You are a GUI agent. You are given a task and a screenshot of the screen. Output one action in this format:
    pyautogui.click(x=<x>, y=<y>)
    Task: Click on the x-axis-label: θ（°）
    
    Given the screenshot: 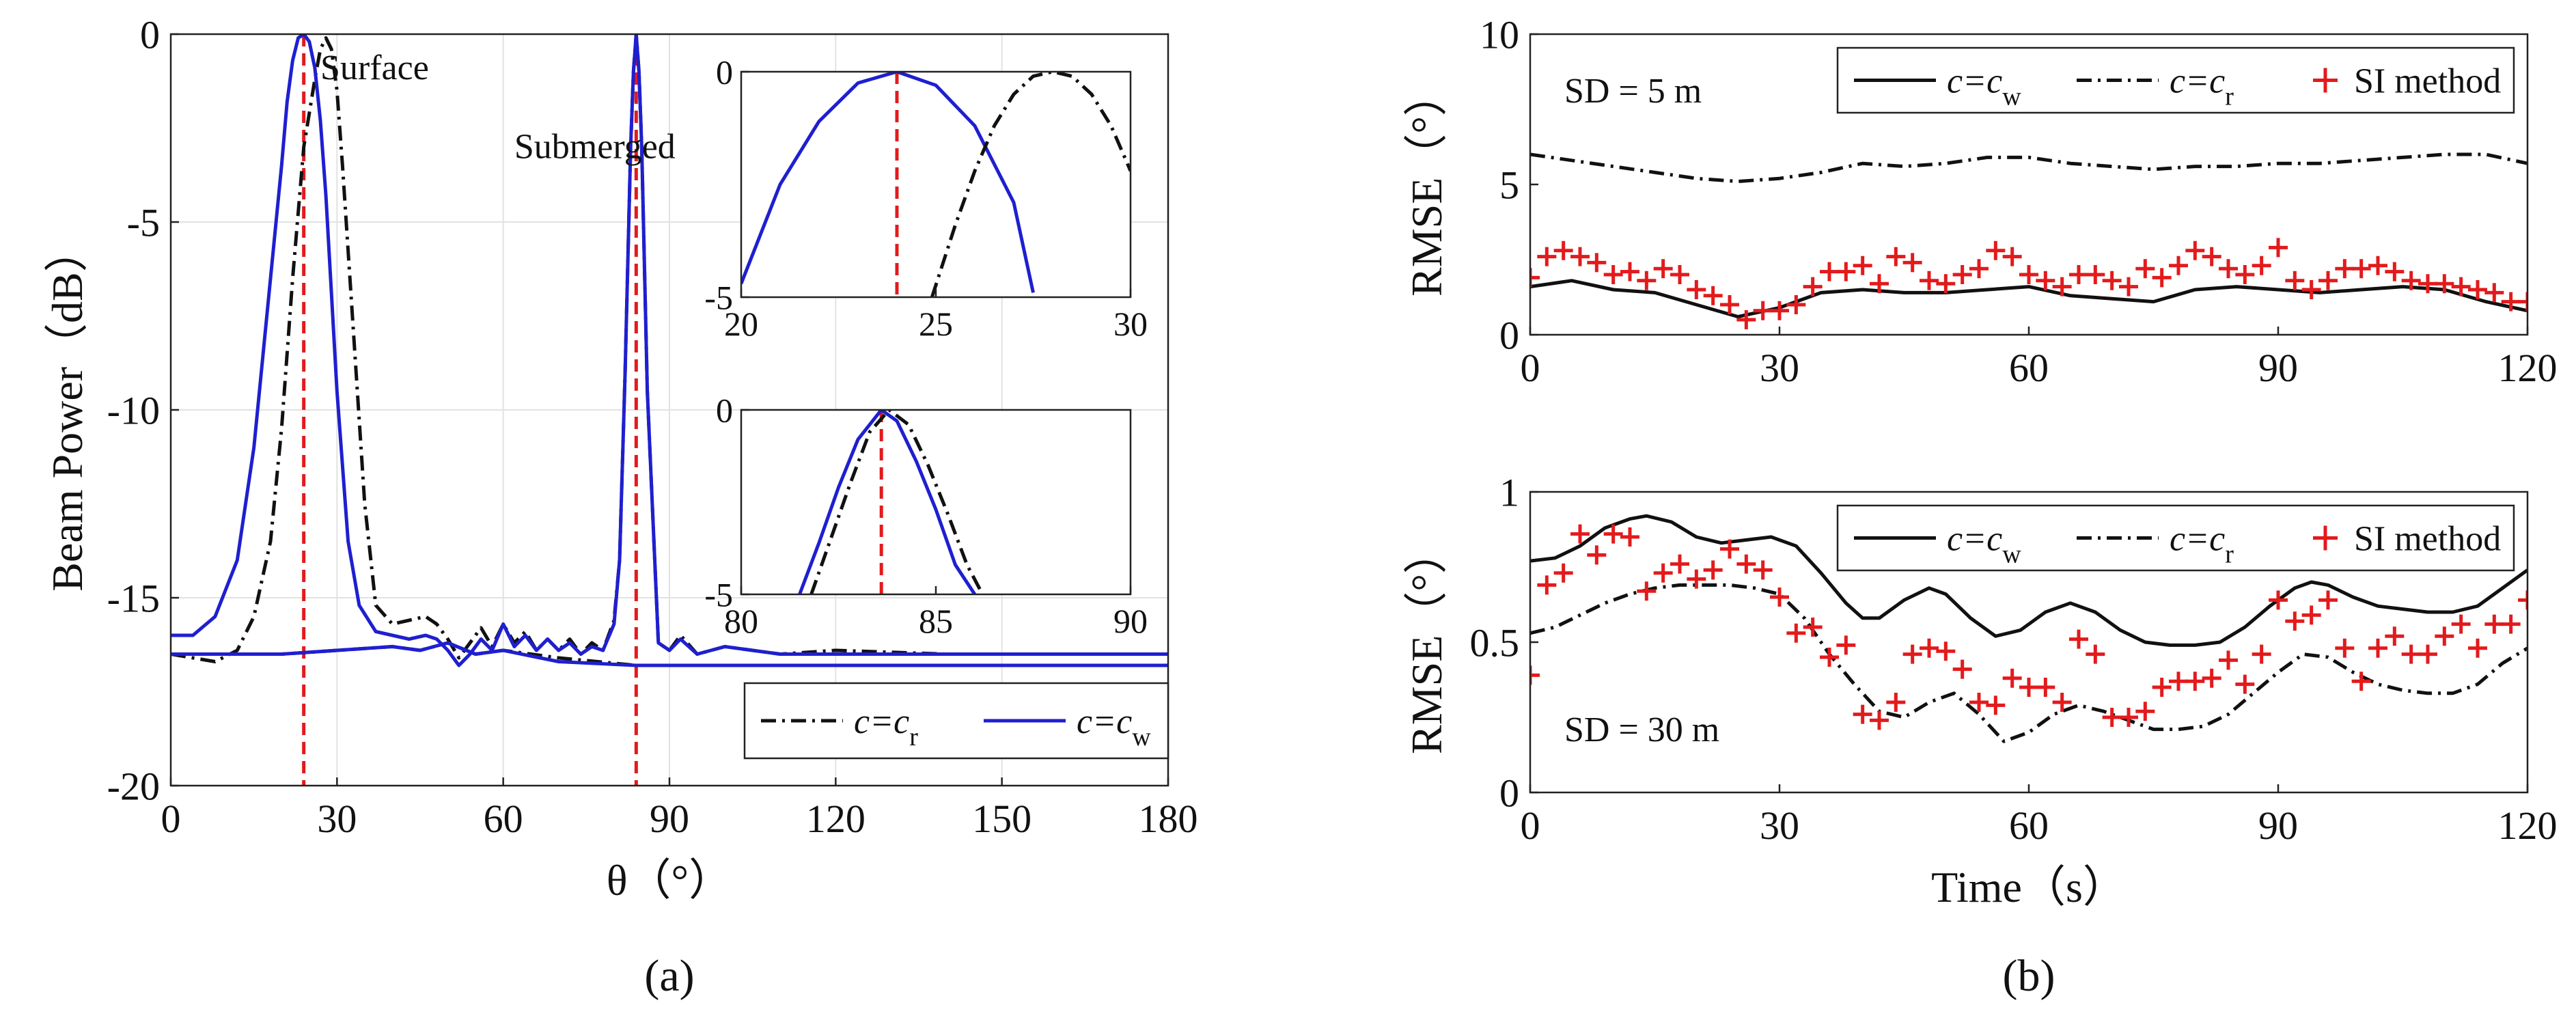 What is the action you would take?
    pyautogui.click(x=669, y=880)
    